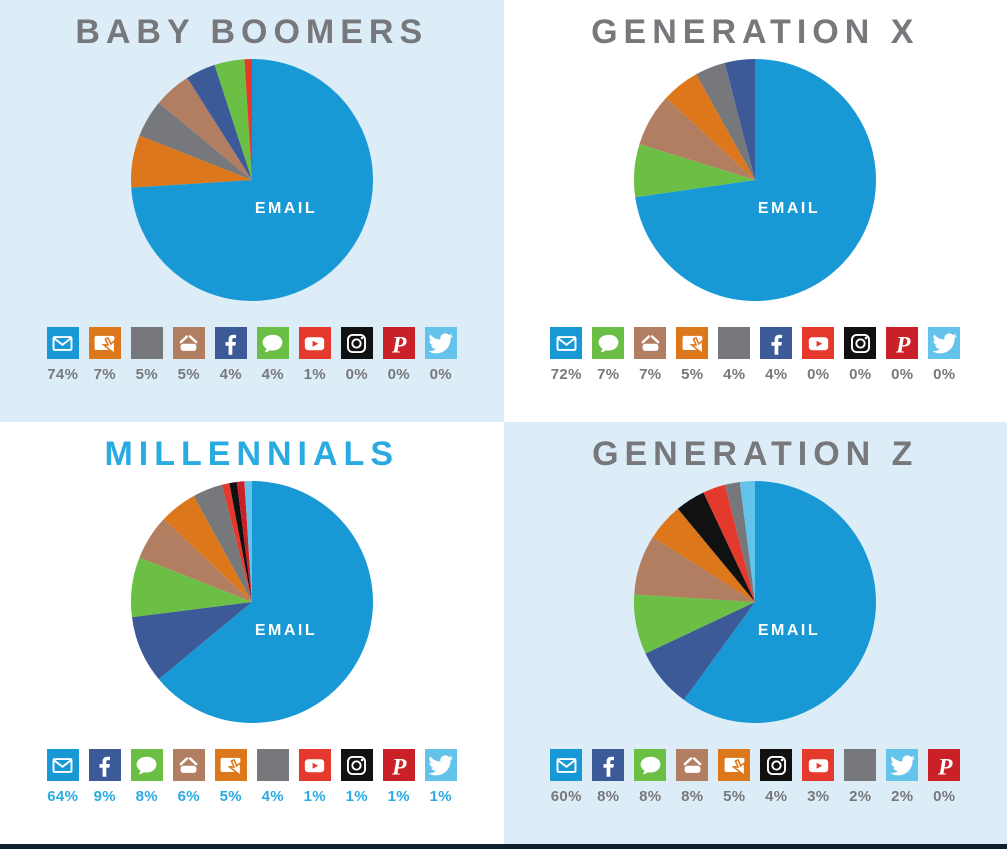  What do you see at coordinates (503, 846) in the screenshot?
I see `footer-bar` at bounding box center [503, 846].